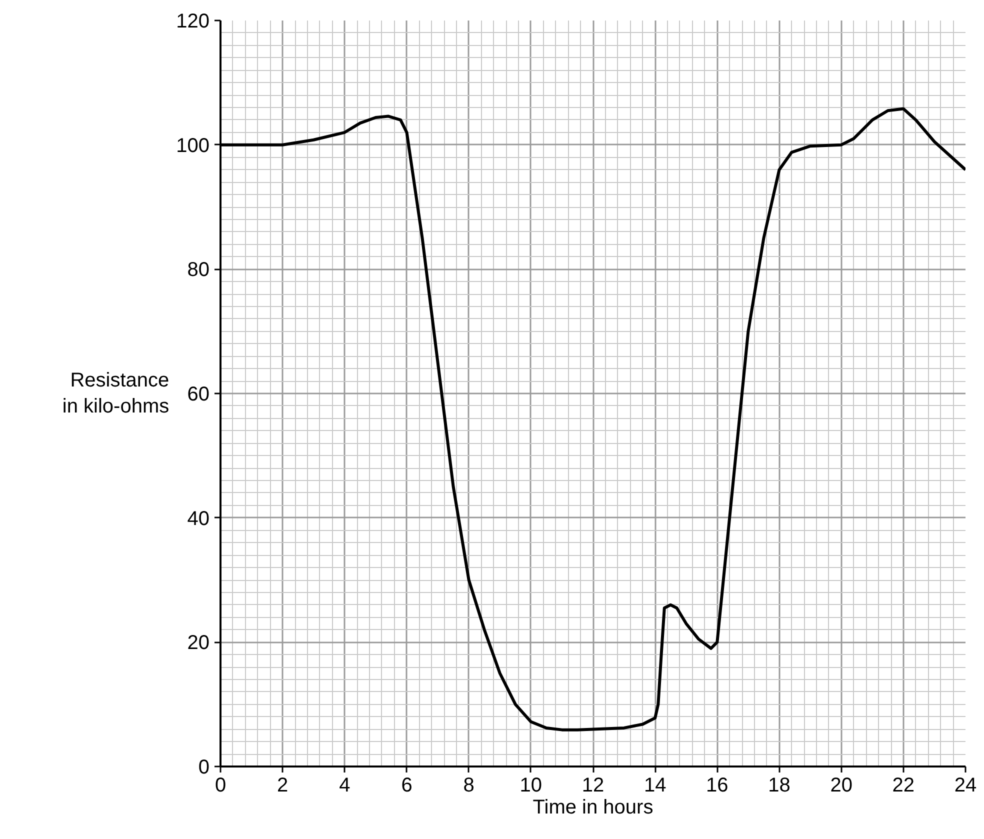 Image resolution: width=984 pixels, height=839 pixels. What do you see at coordinates (198, 395) in the screenshot?
I see `y-tick-label: 60` at bounding box center [198, 395].